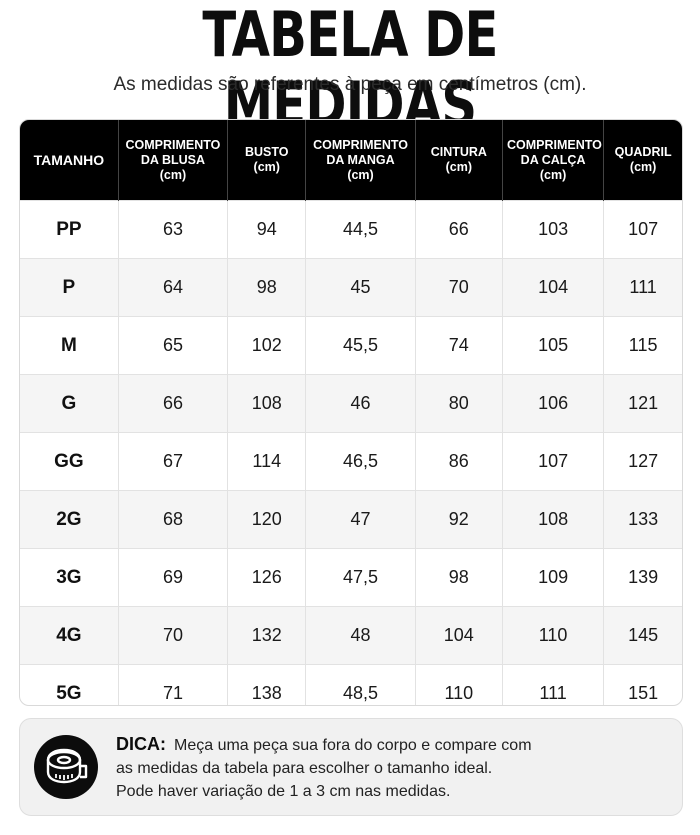 This screenshot has height=835, width=700. I want to click on tip-label: DICA:, so click(141, 744).